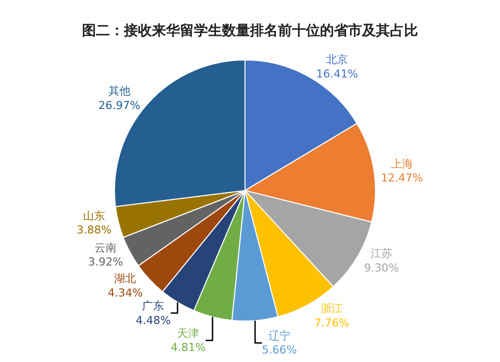  What do you see at coordinates (119, 91) in the screenshot?
I see `slice-label: 其他` at bounding box center [119, 91].